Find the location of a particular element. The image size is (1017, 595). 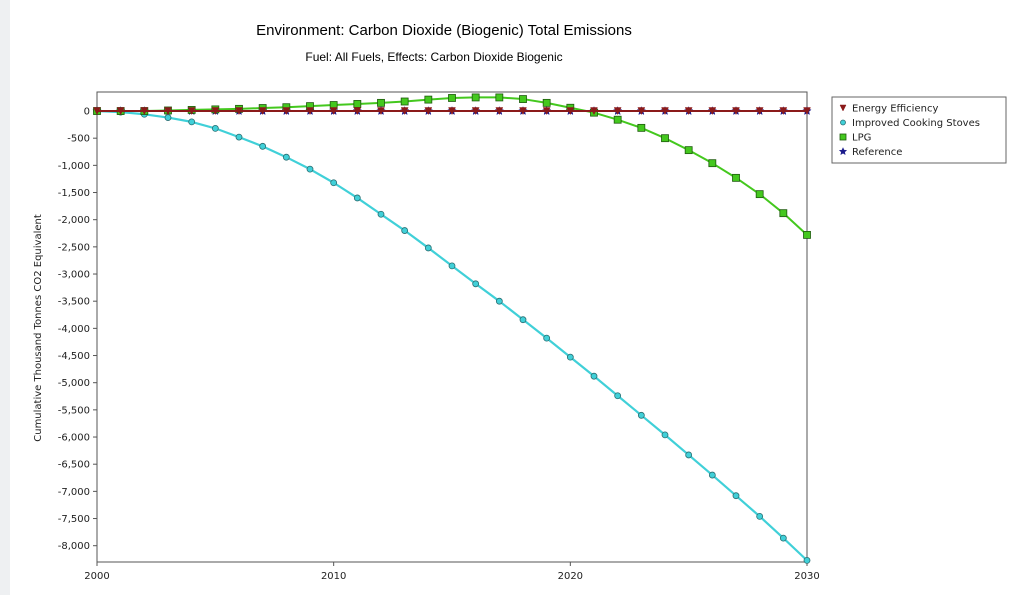

legend-label: LPG is located at coordinates (861, 138).